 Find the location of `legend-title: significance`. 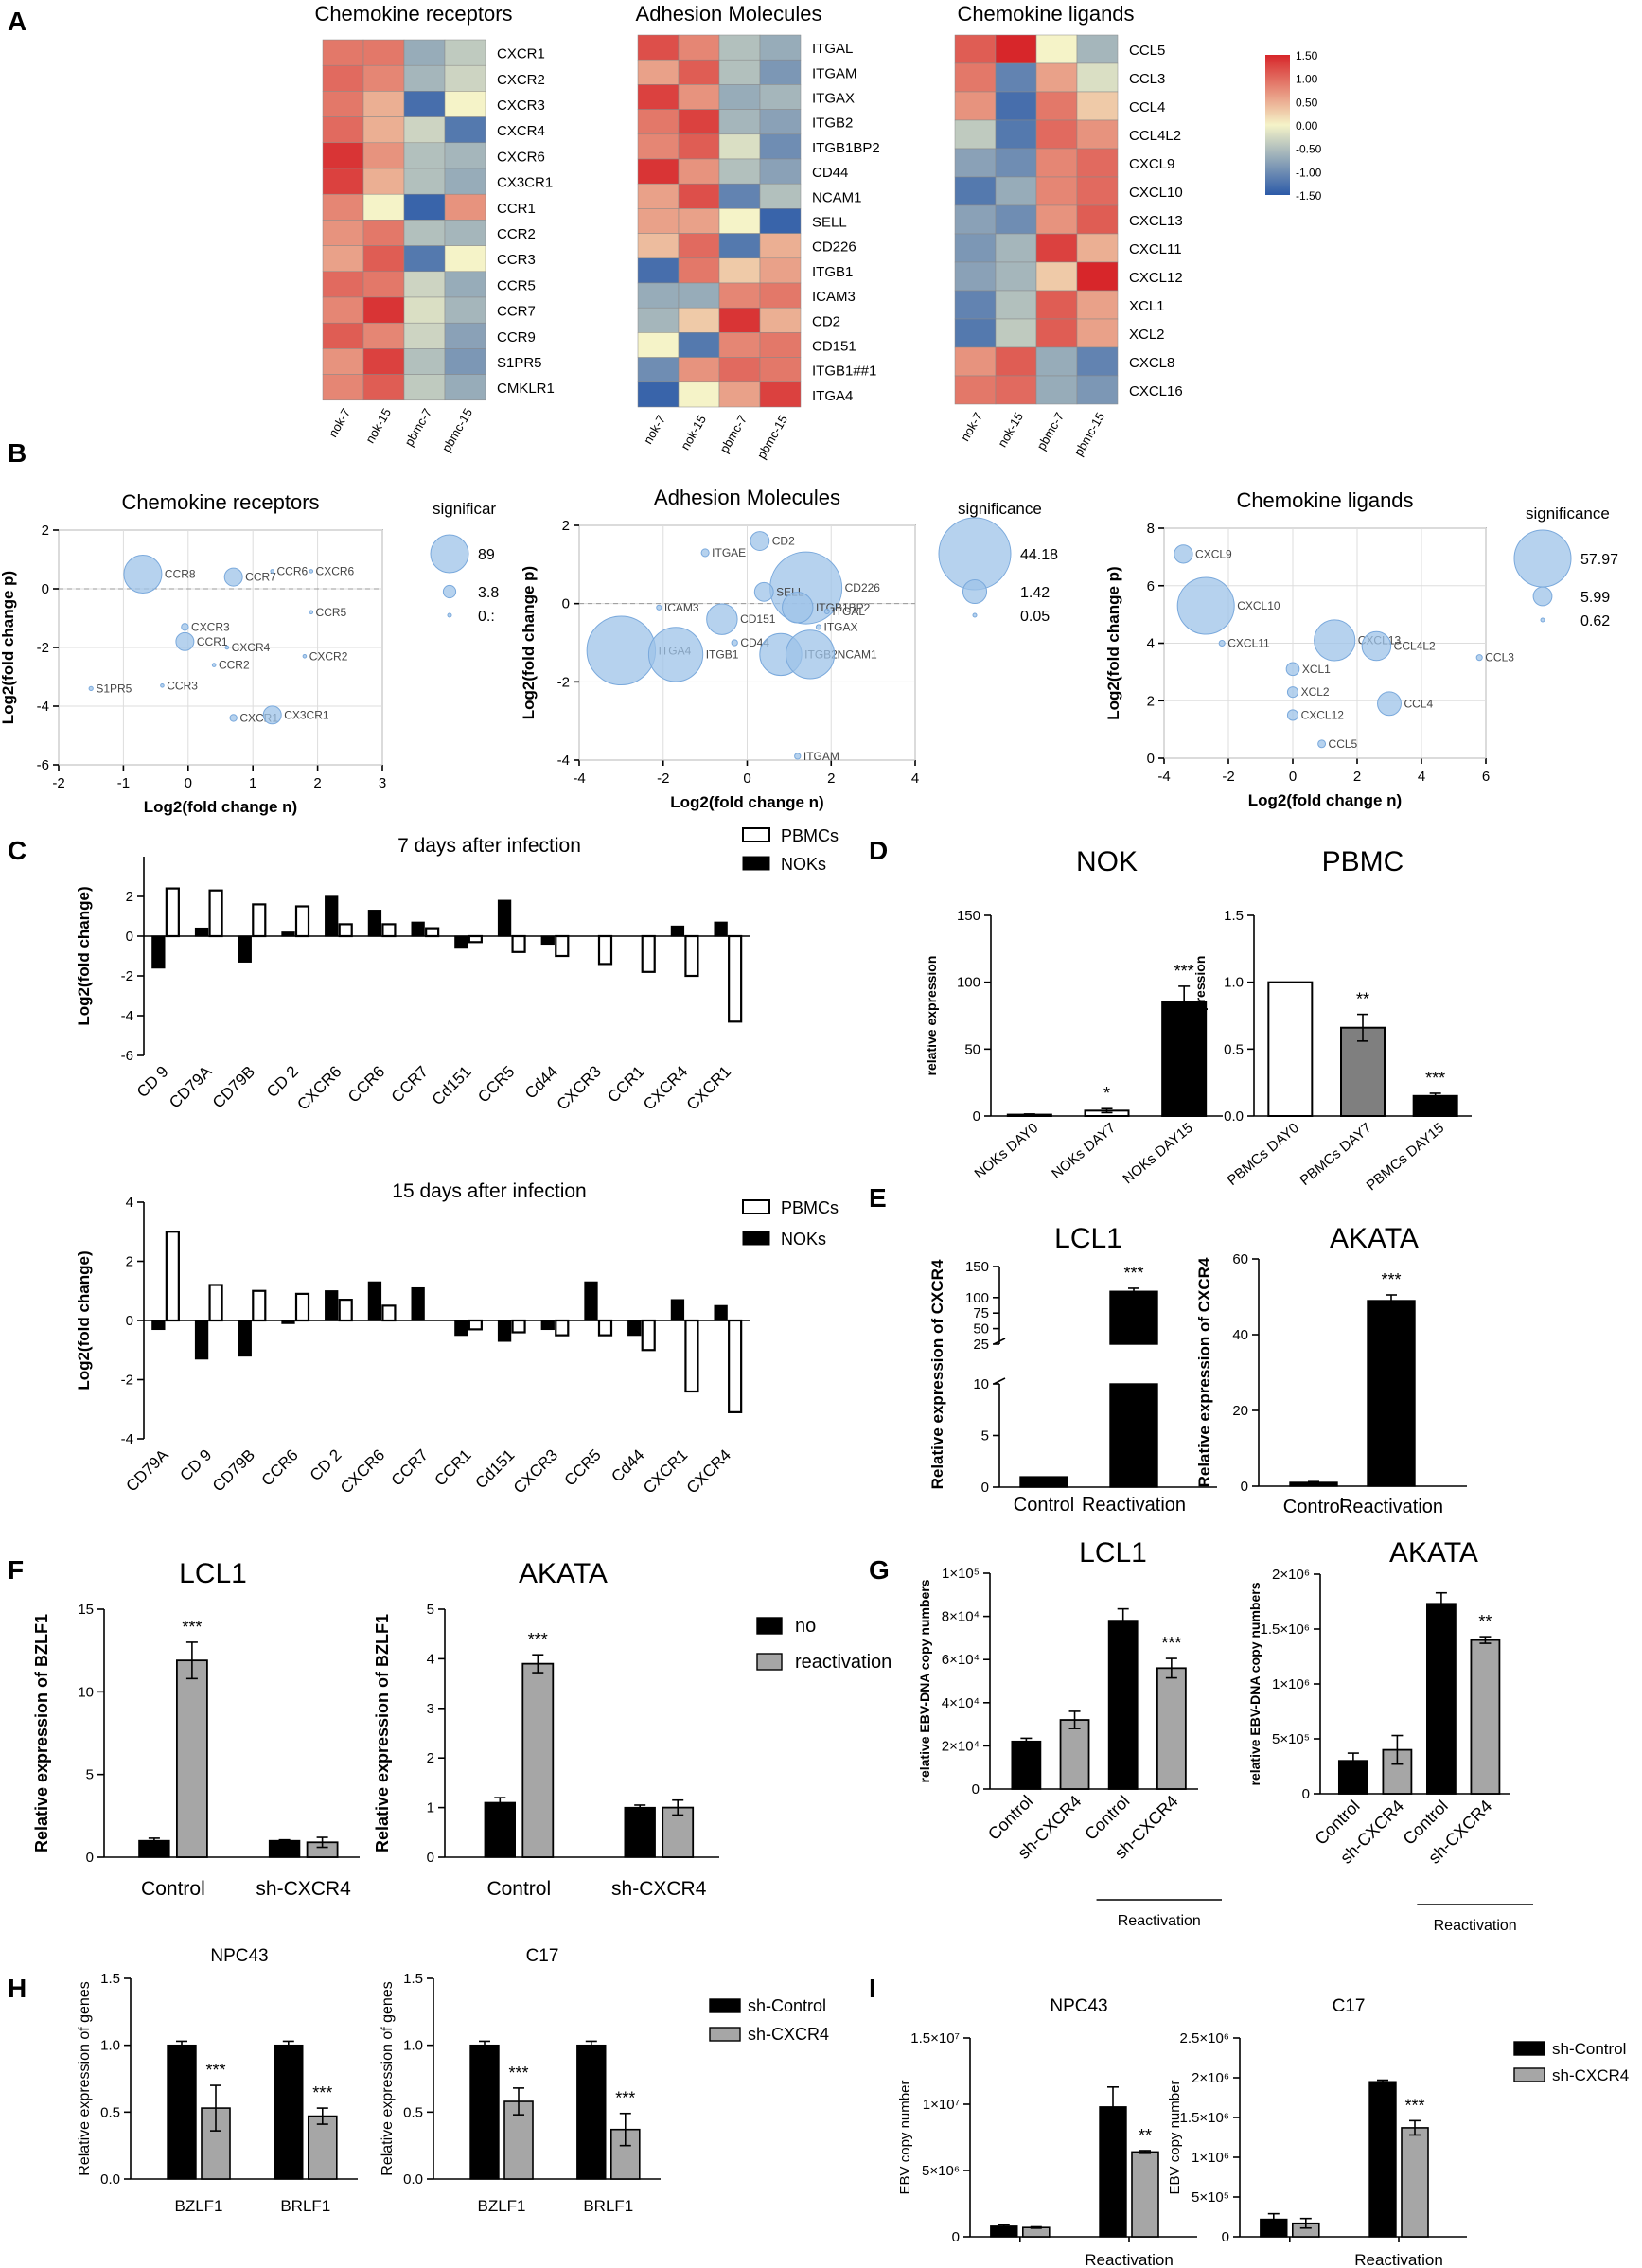

legend-title: significance is located at coordinates (1568, 514).